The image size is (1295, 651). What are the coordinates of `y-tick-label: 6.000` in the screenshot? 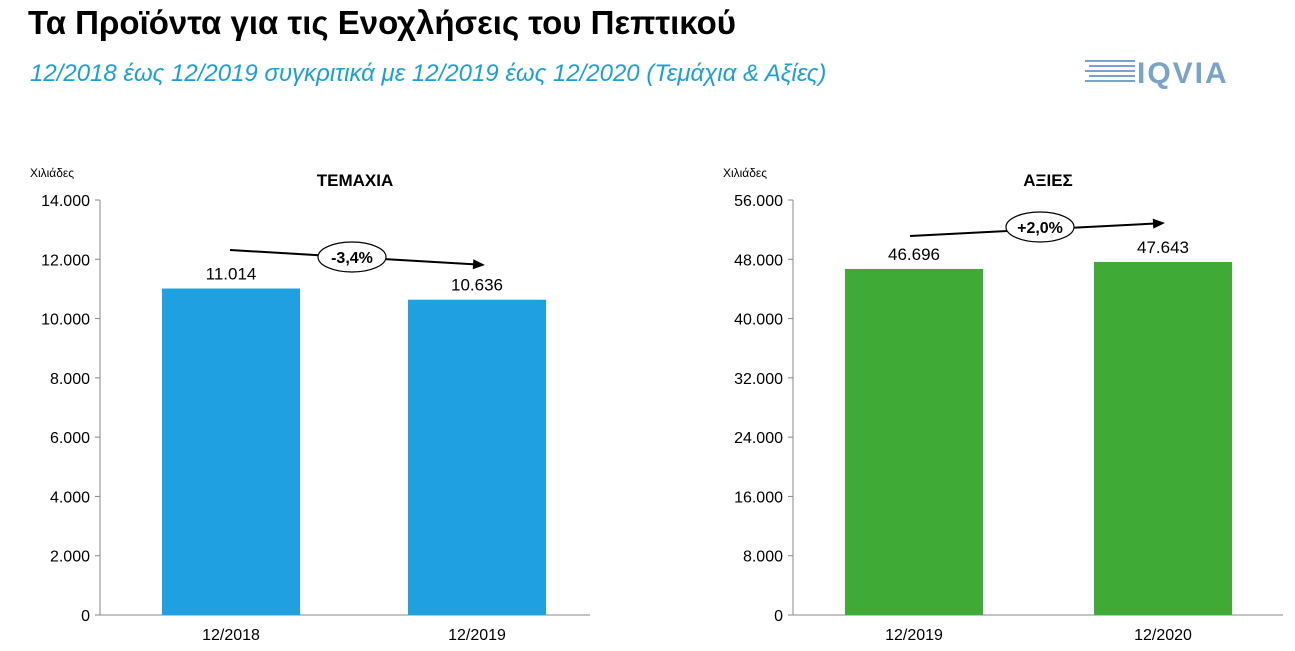 It's located at (70, 438).